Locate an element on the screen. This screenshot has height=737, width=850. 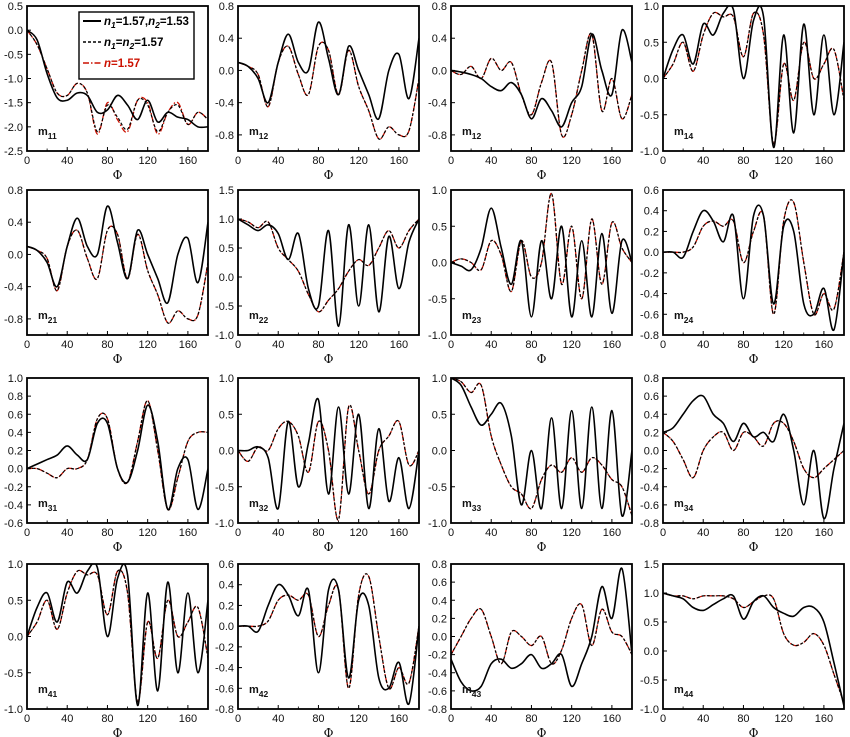
panel-label-sub: 21 is located at coordinates (53, 320).